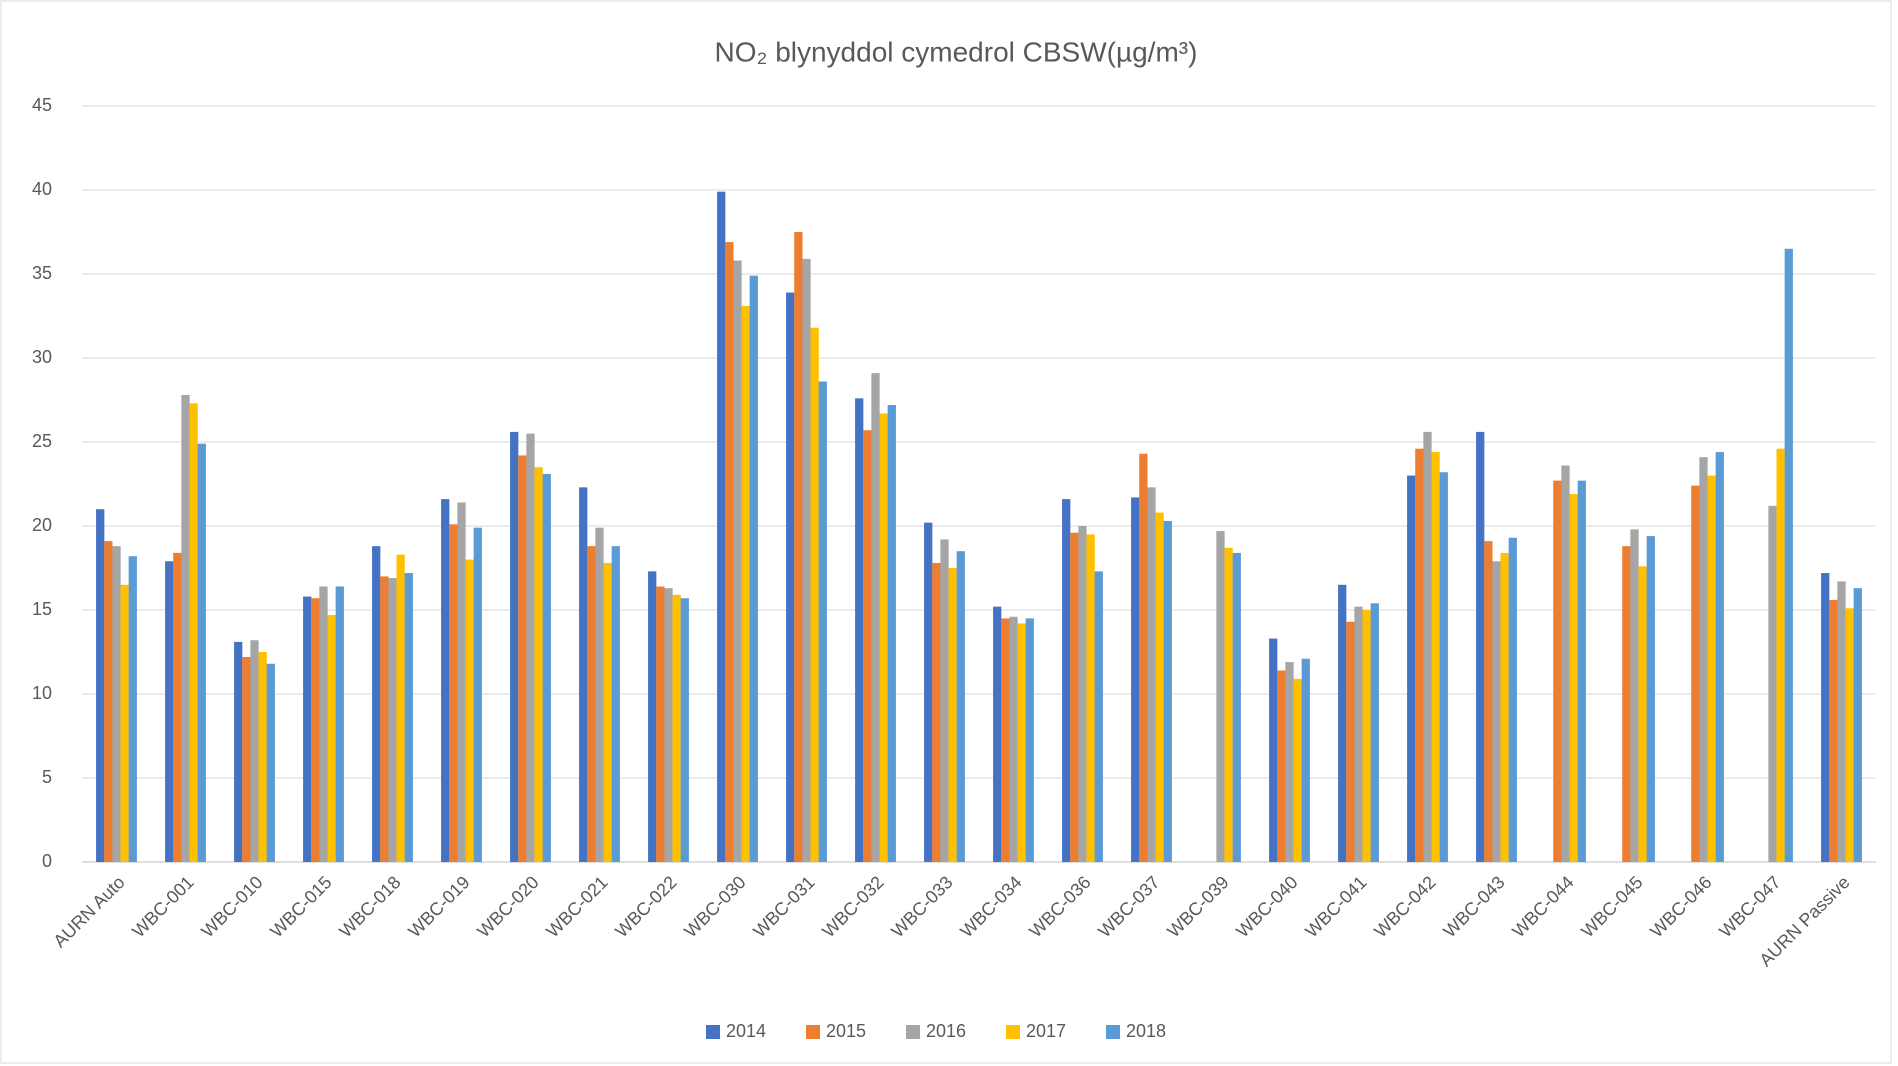 This screenshot has width=1898, height=1066. I want to click on y-tick-label: 0, so click(47, 861).